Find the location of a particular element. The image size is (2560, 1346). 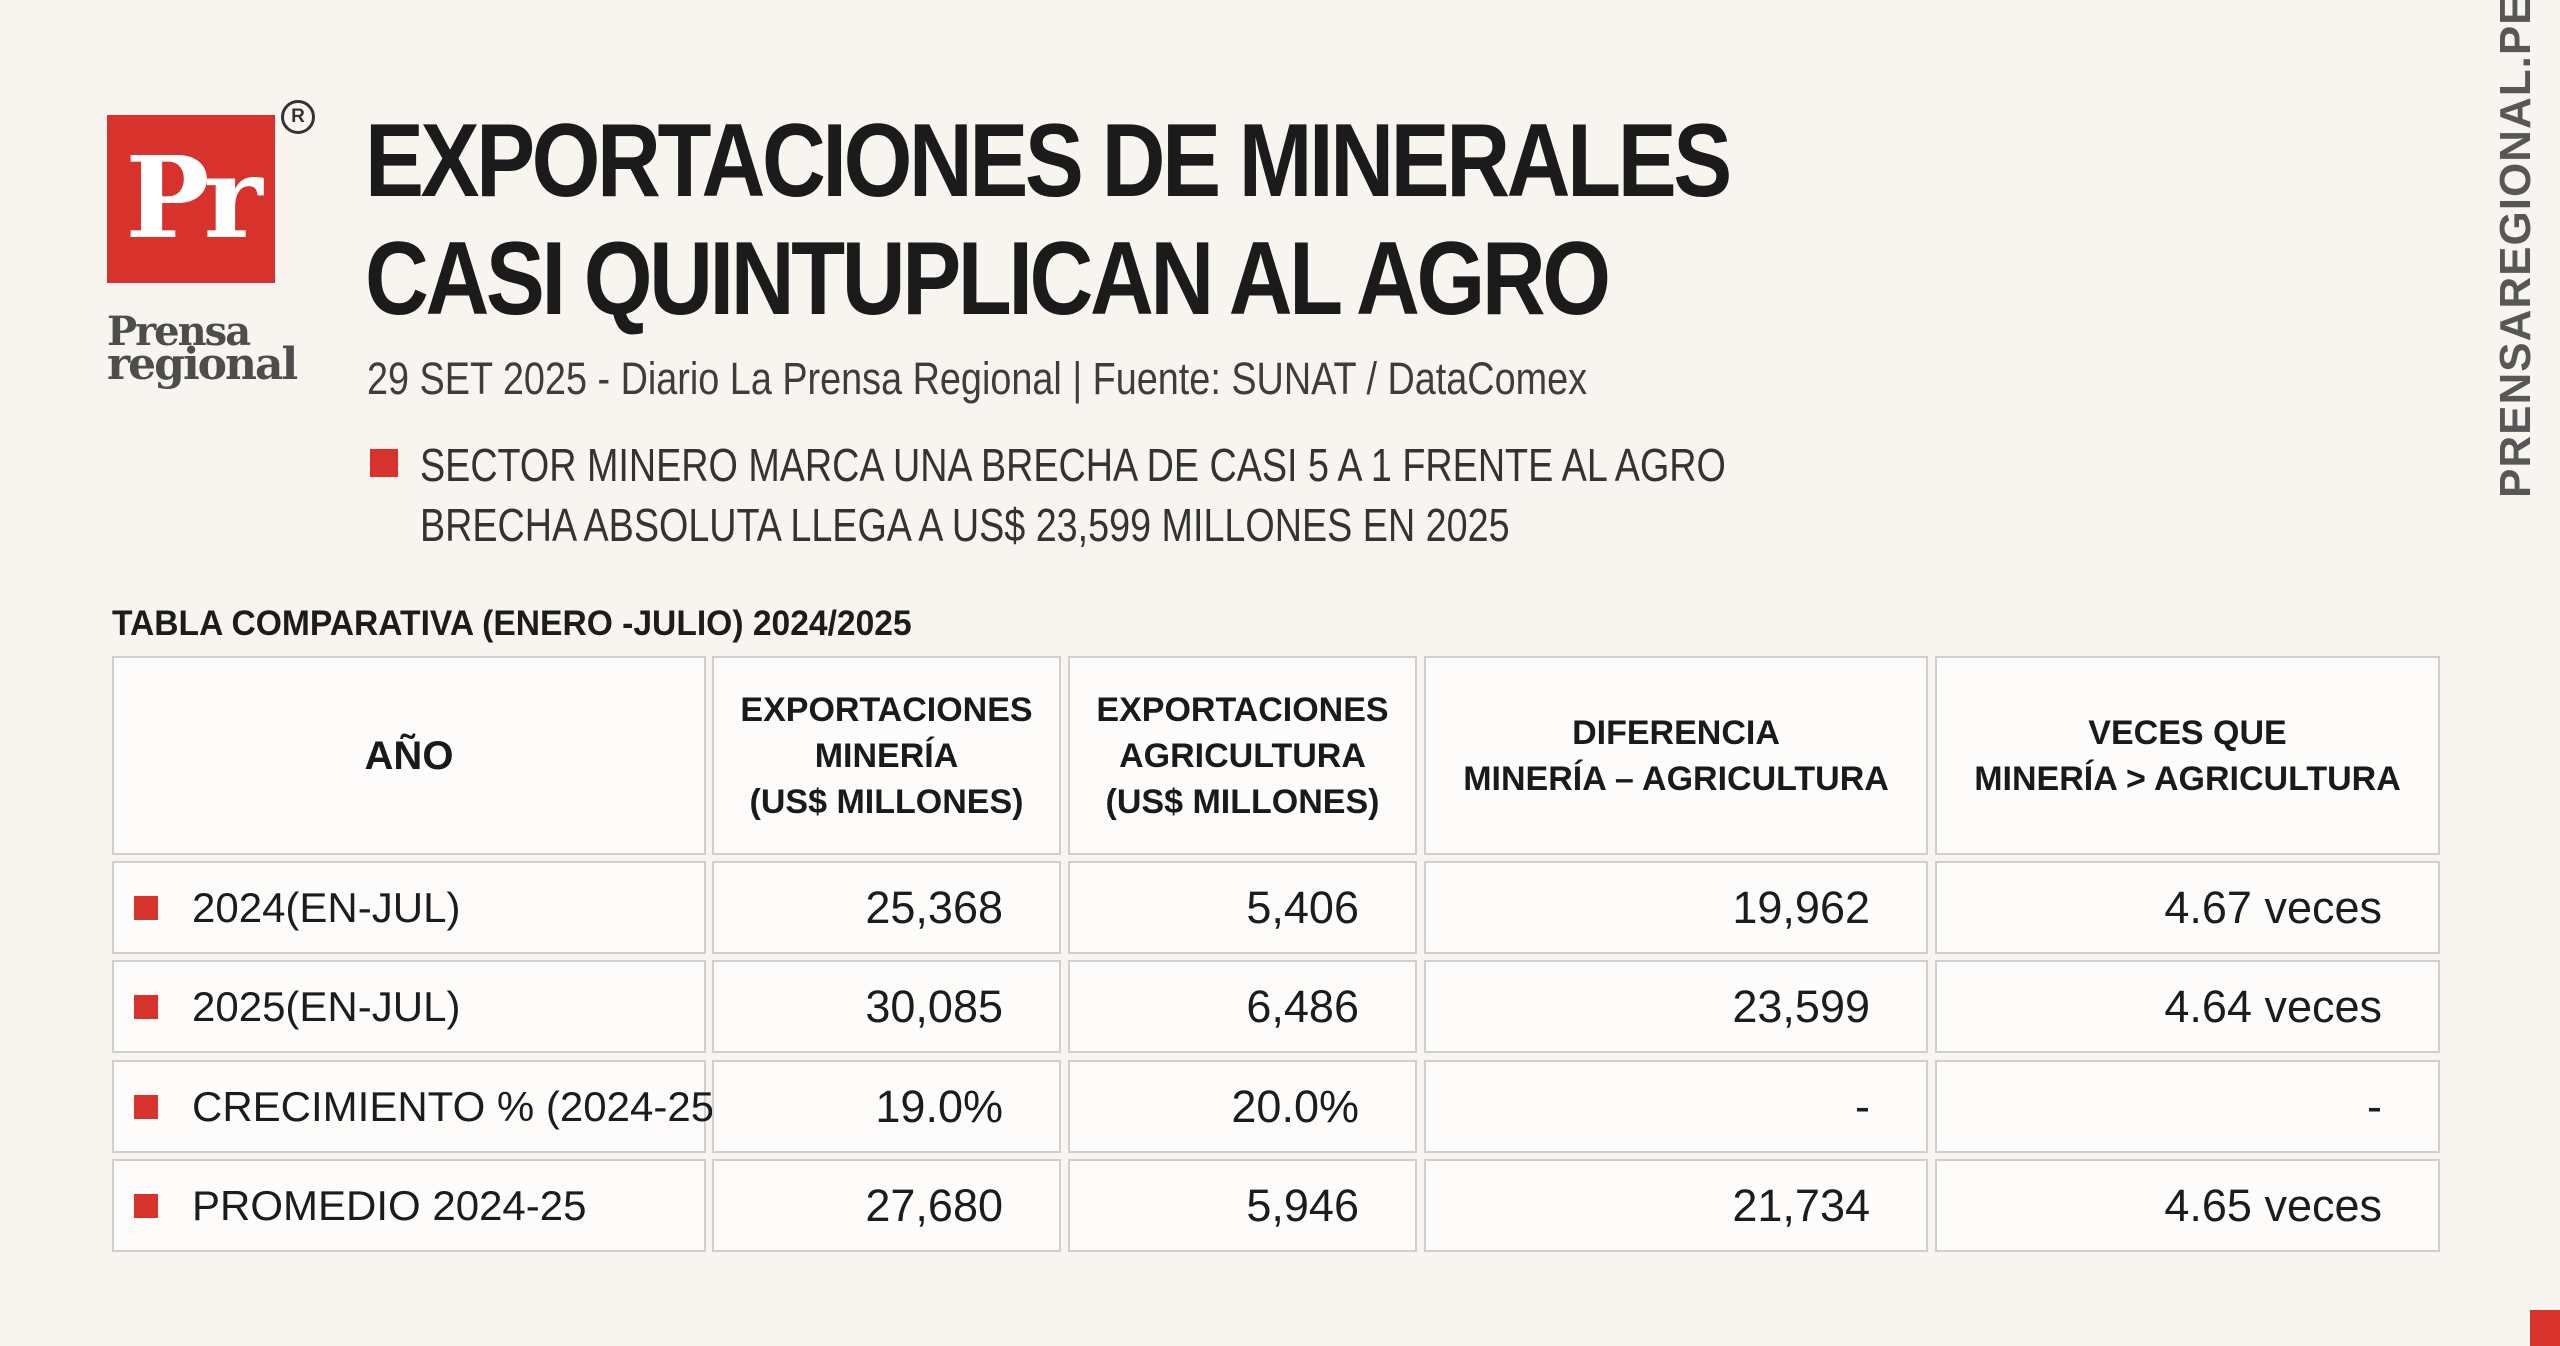

cell-ratio: 4.67 veces is located at coordinates (2187, 907).